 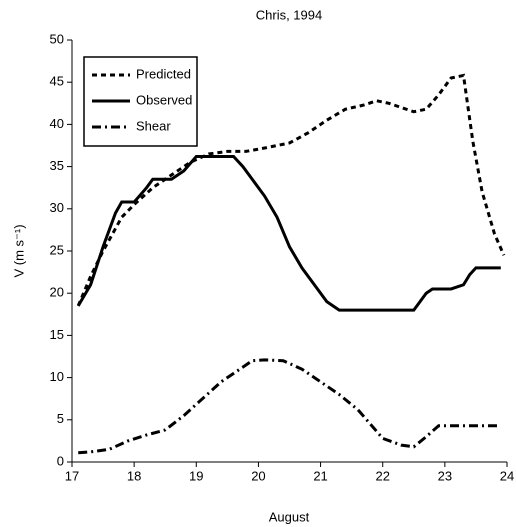 I want to click on x-tick-label: 18, so click(x=134, y=475).